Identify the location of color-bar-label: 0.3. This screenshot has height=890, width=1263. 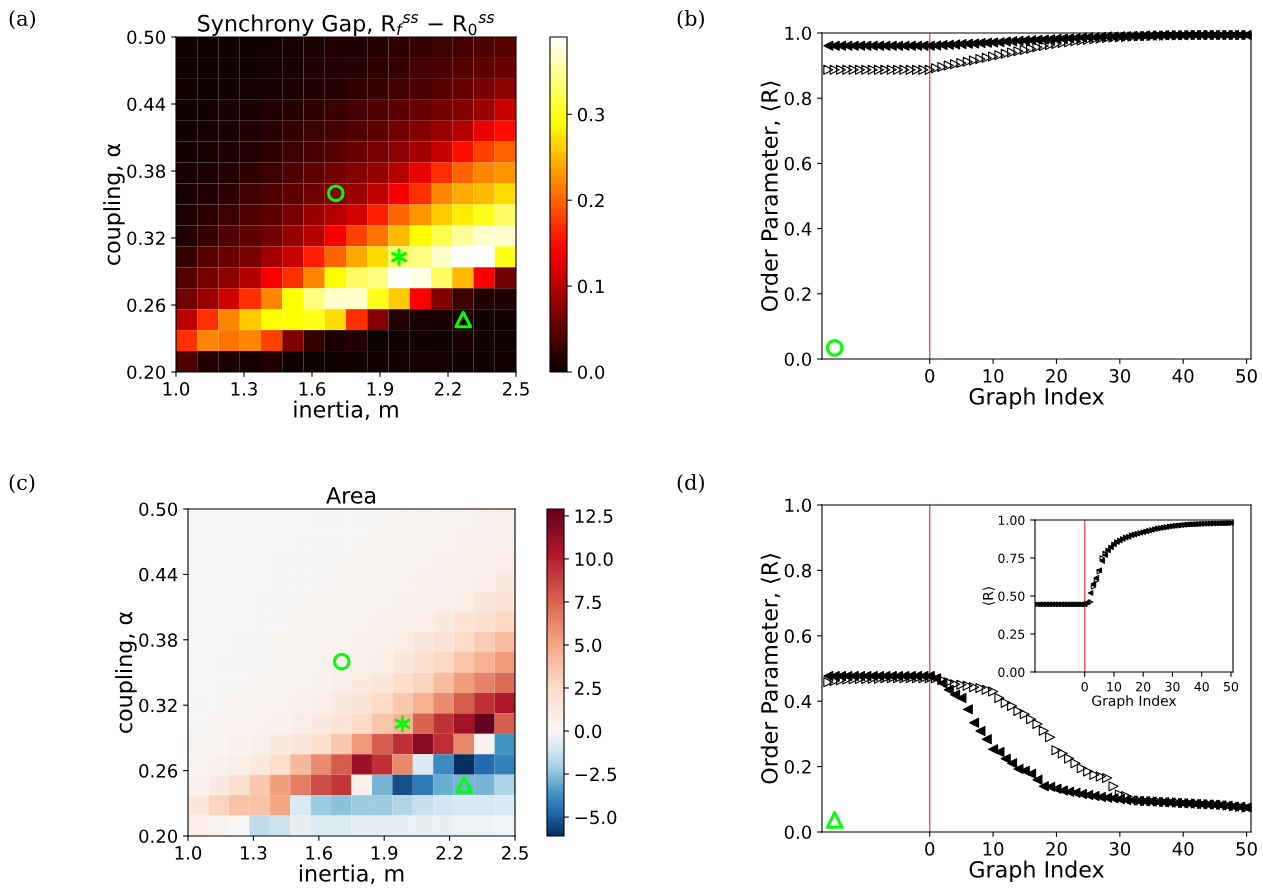
(590, 114).